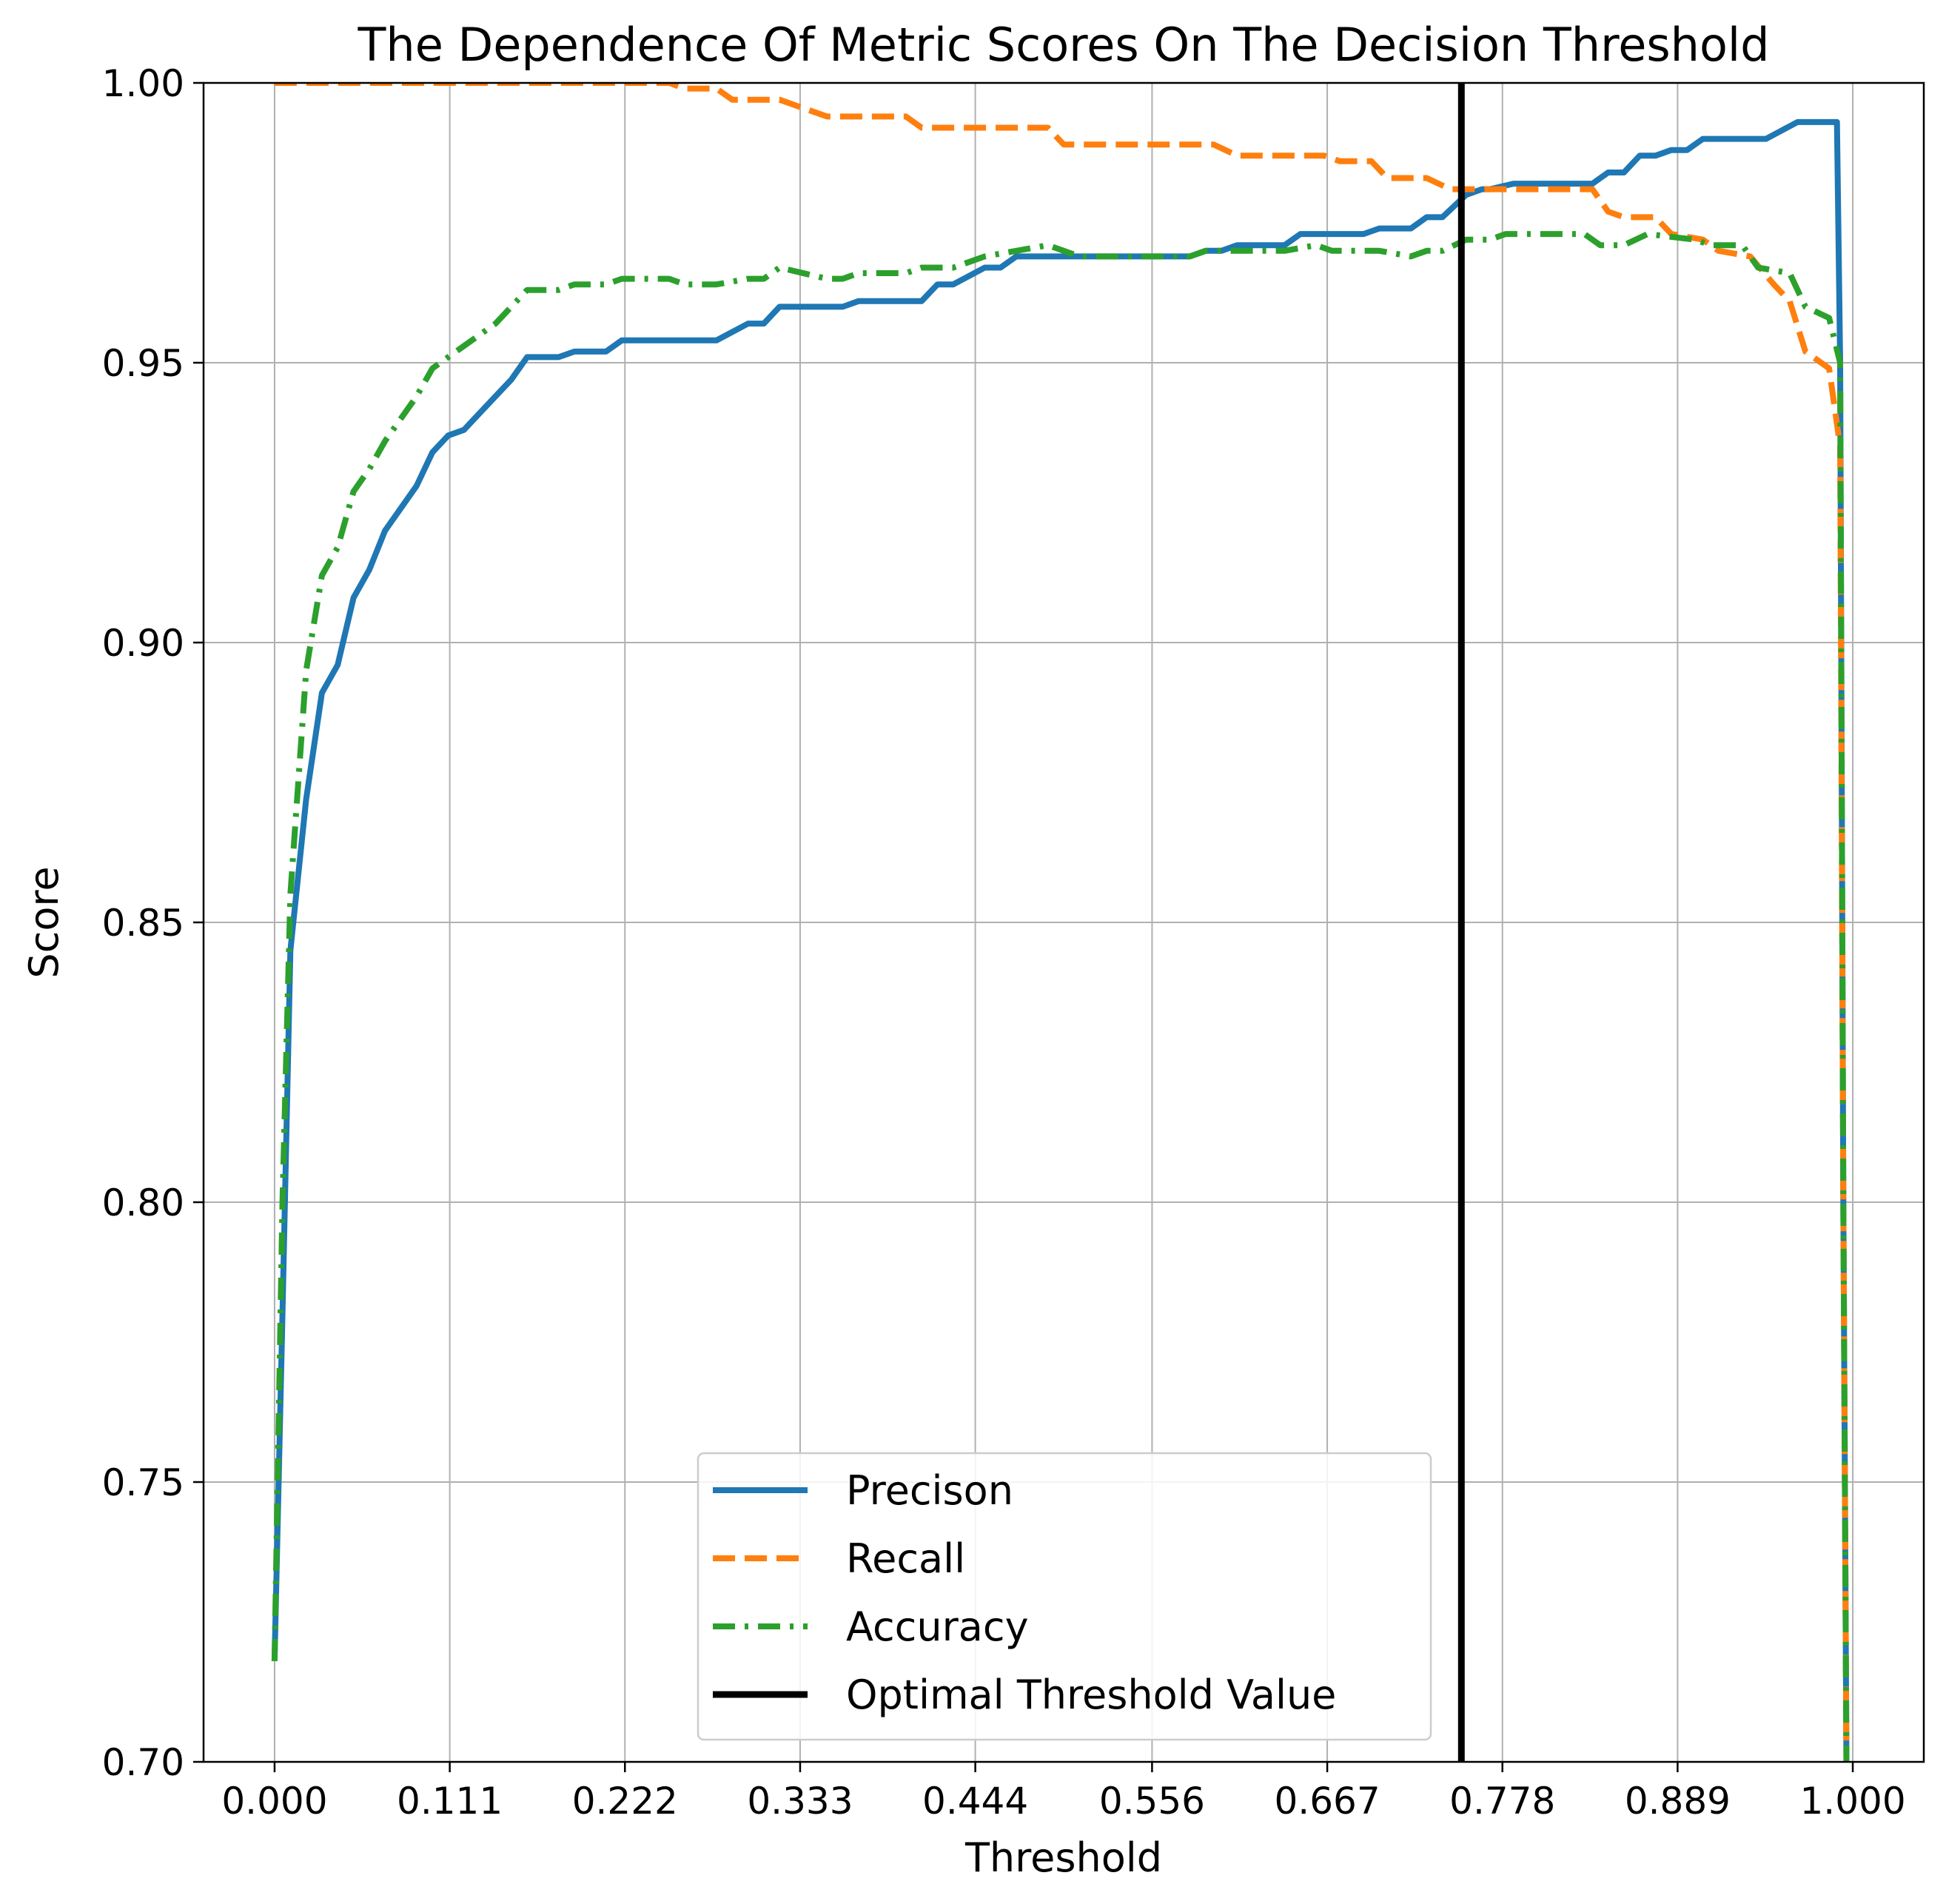 The width and height of the screenshot is (1946, 1904). Describe the element at coordinates (143, 1482) in the screenshot. I see `y-tick-label: 0.75` at that location.